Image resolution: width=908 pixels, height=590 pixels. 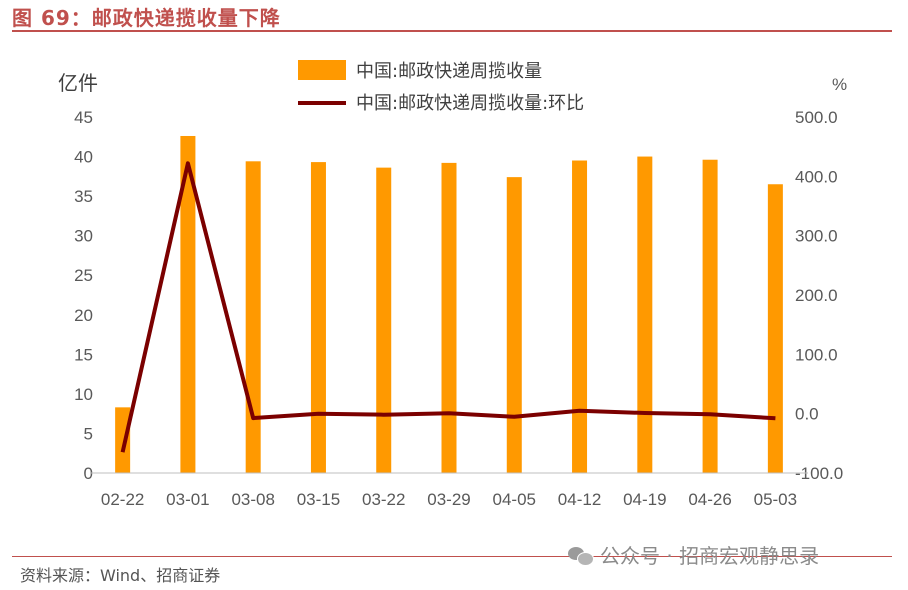 I want to click on legend-label-bar: 中国:邮政快递周揽收量, so click(x=449, y=71).